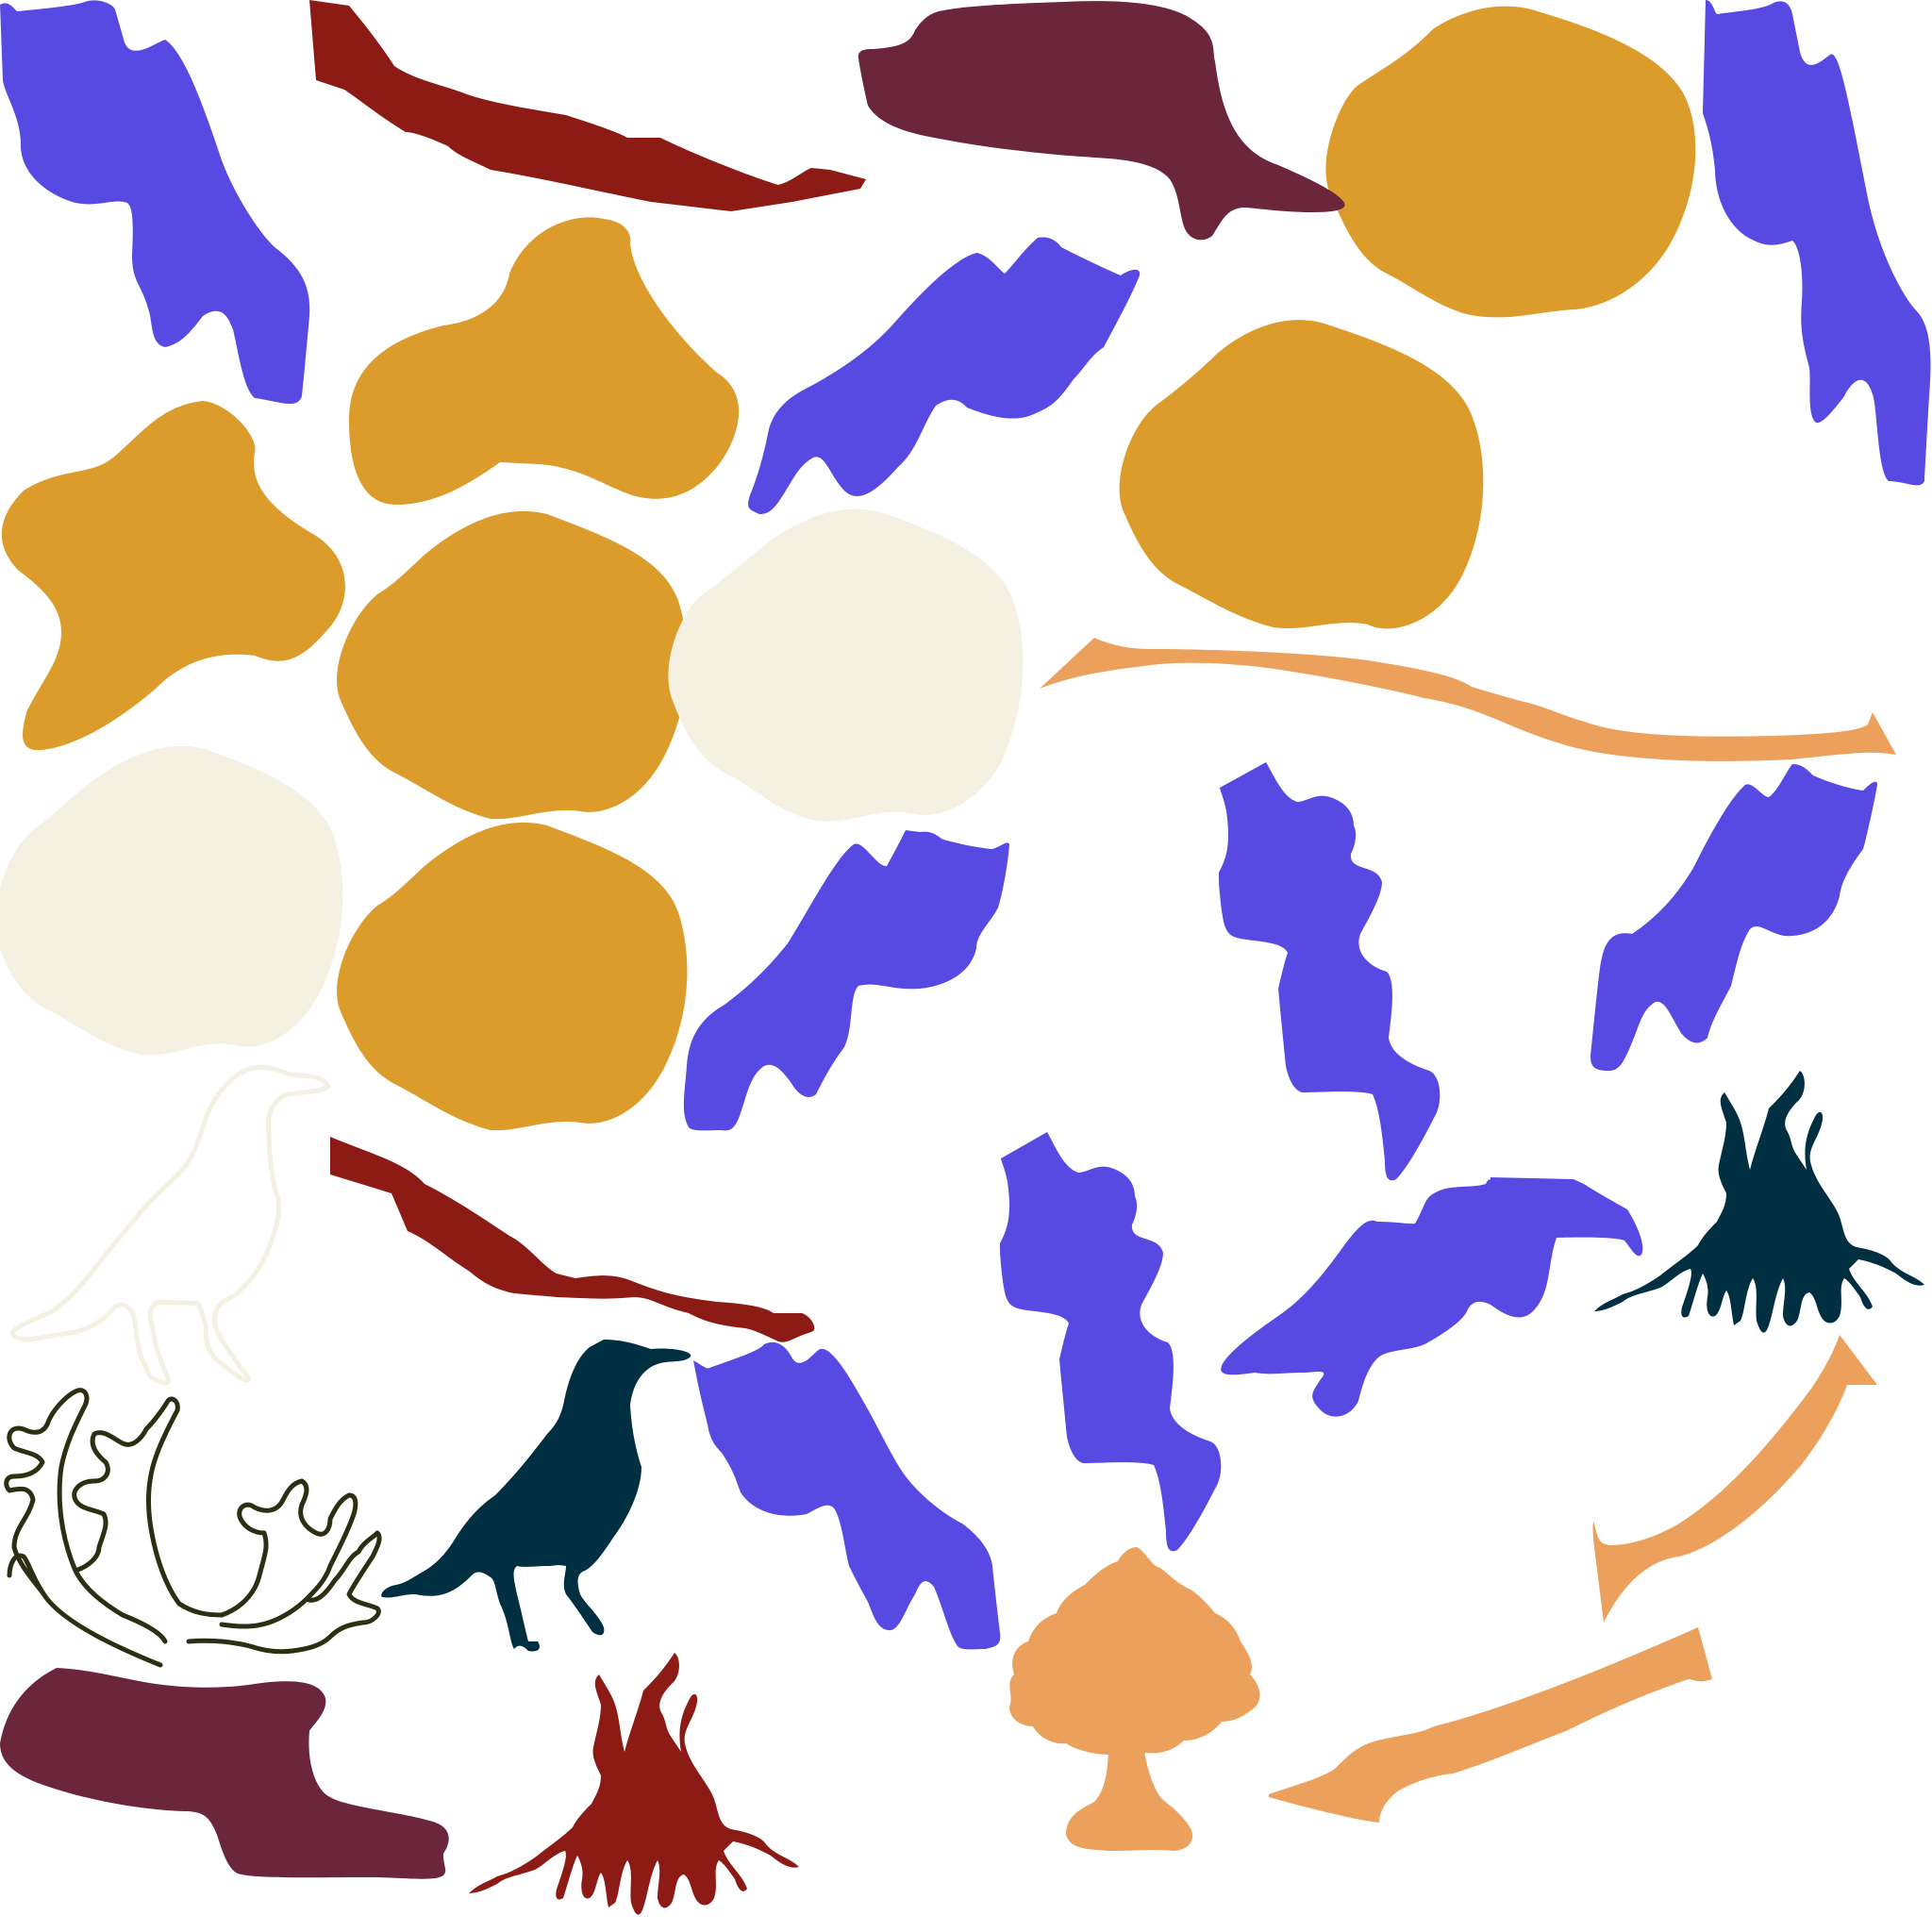  What do you see at coordinates (536, 1496) in the screenshot?
I see `bird` at bounding box center [536, 1496].